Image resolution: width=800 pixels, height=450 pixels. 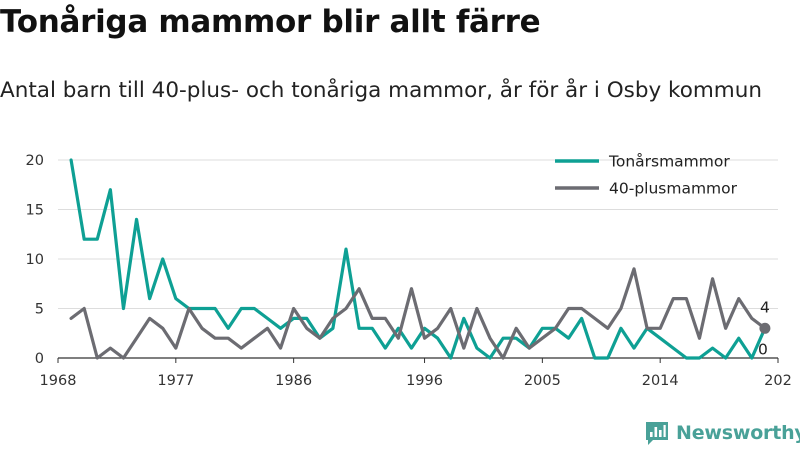 I want to click on newsworthy-logo: Newsworthy, so click(x=722, y=433).